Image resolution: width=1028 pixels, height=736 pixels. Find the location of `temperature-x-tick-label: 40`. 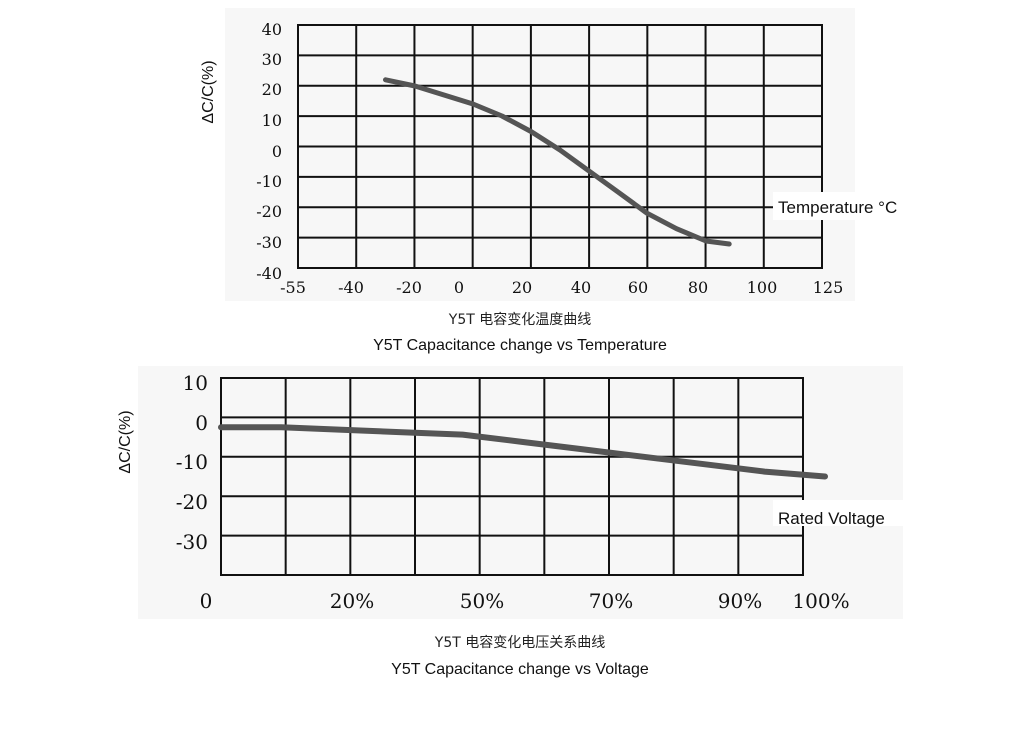

temperature-x-tick-label: 40 is located at coordinates (581, 287).